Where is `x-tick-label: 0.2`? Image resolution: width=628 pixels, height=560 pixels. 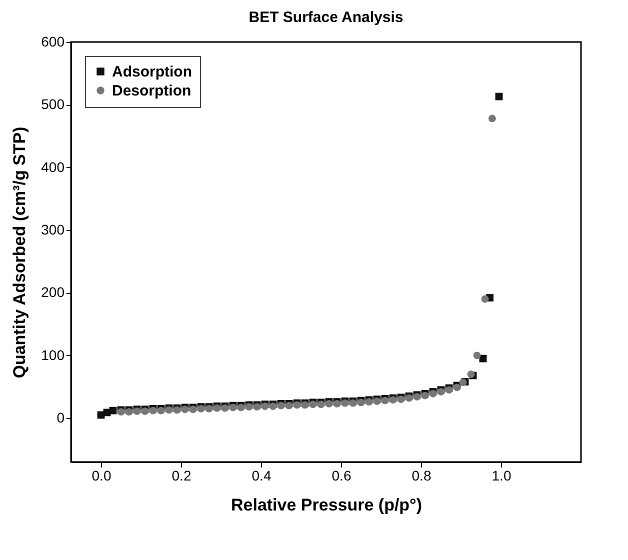
x-tick-label: 0.2 is located at coordinates (182, 476).